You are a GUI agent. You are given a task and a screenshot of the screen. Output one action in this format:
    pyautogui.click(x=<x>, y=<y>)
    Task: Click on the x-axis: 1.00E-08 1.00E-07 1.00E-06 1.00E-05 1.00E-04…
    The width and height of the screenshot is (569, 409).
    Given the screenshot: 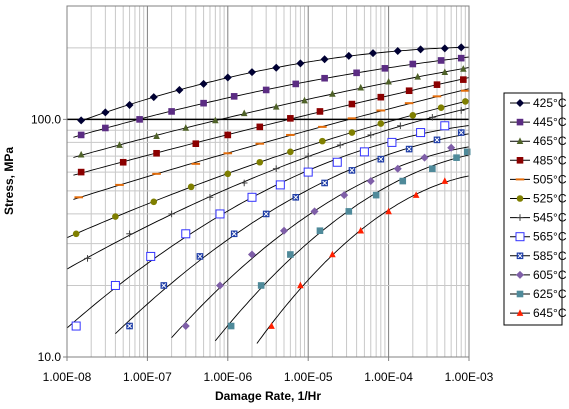 What is the action you would take?
    pyautogui.click(x=268, y=370)
    